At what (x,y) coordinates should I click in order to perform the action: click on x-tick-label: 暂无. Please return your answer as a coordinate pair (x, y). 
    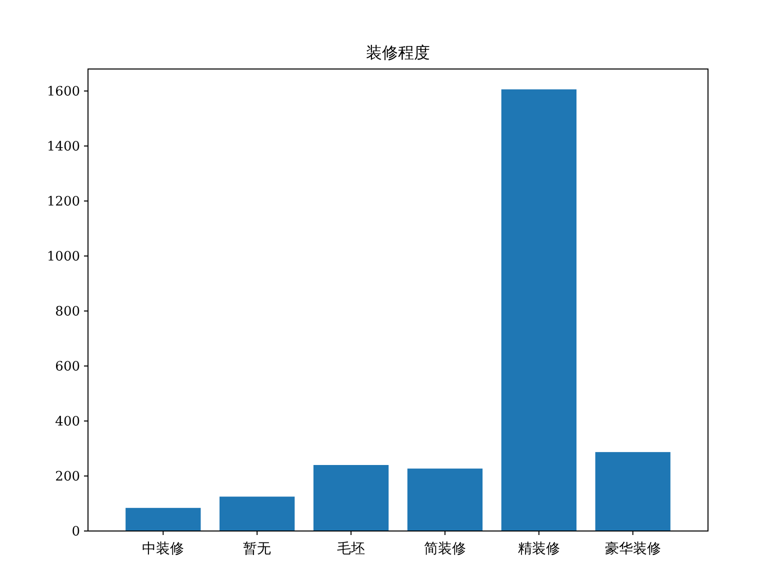
    Looking at the image, I should click on (257, 549).